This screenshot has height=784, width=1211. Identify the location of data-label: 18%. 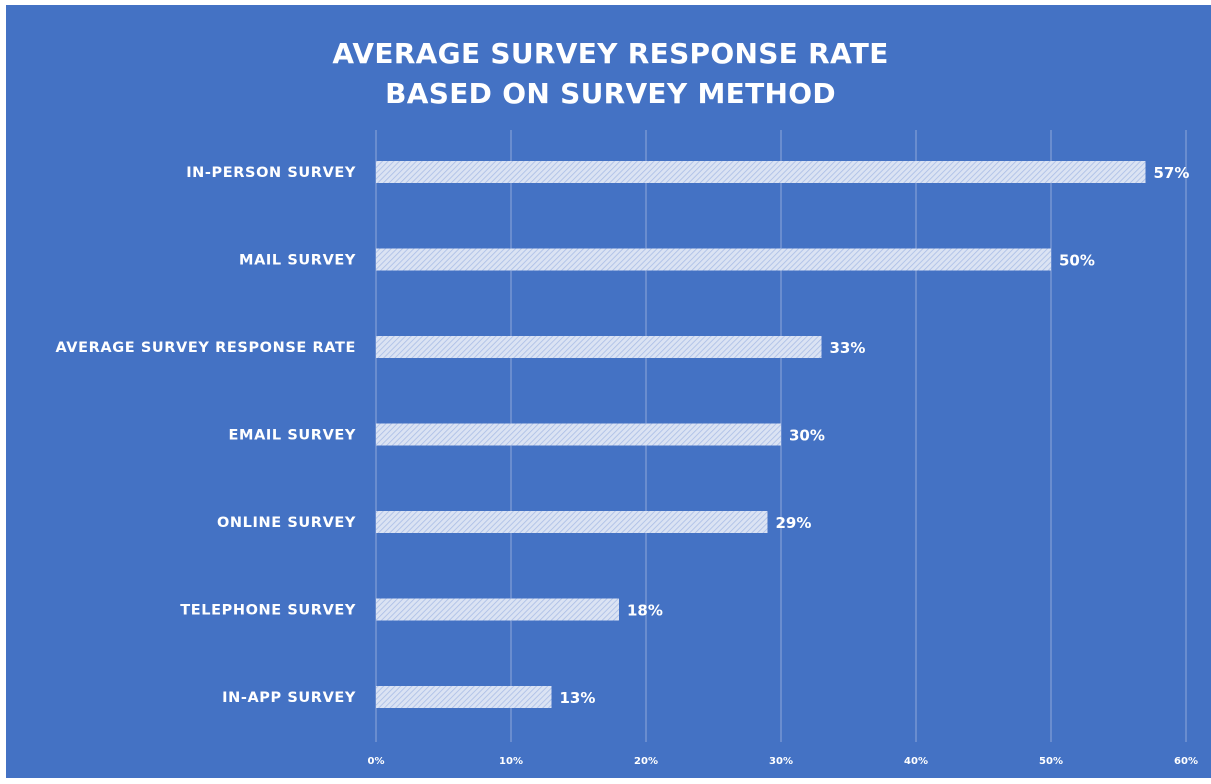
(645, 611).